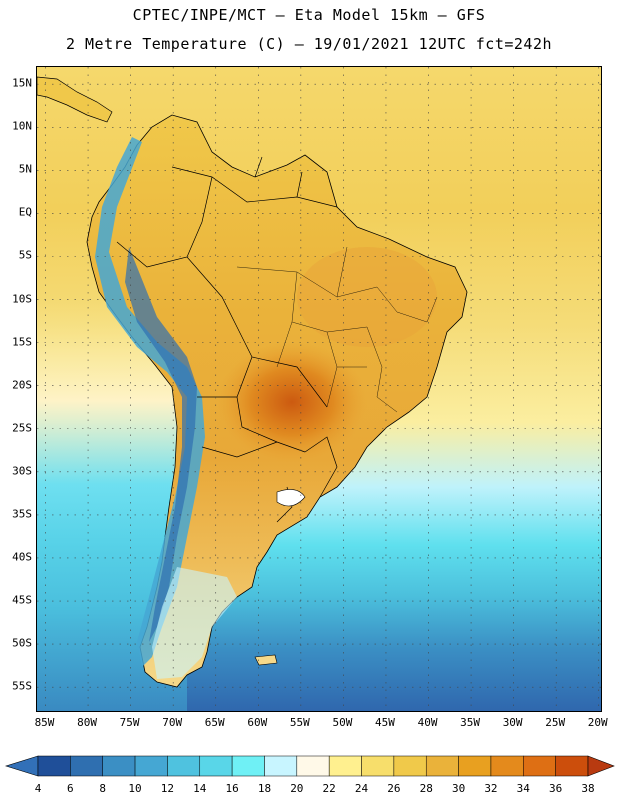 Image resolution: width=618 pixels, height=800 pixels. Describe the element at coordinates (292, 402) in the screenshot. I see `hot-core` at that location.